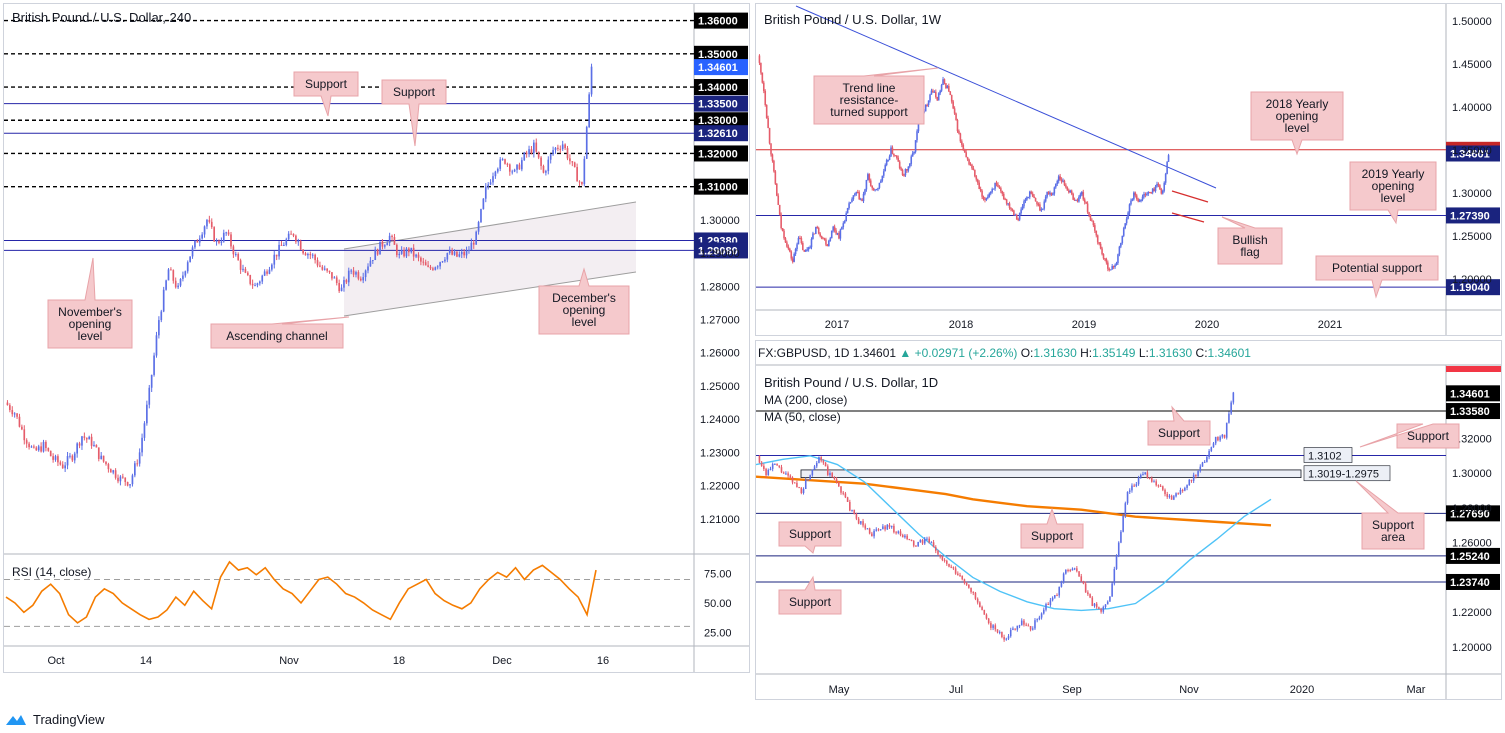  I want to click on d1-callout-support-right-bubble, so click(1409, 436).